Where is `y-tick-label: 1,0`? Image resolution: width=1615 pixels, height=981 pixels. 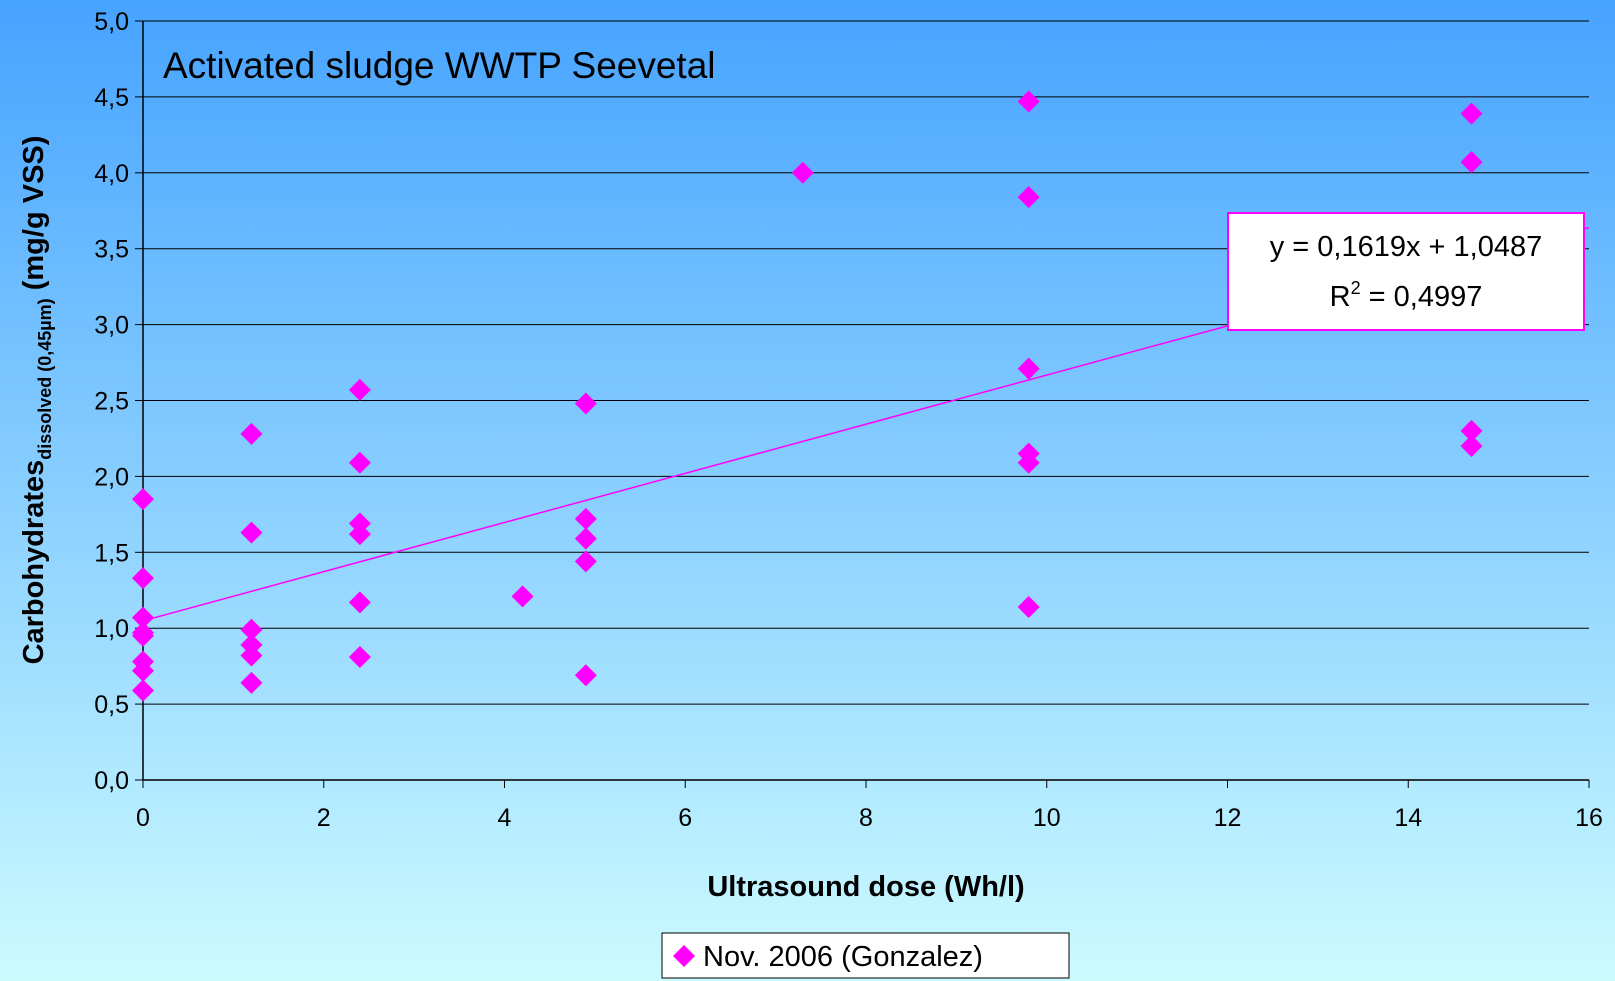 y-tick-label: 1,0 is located at coordinates (111, 629).